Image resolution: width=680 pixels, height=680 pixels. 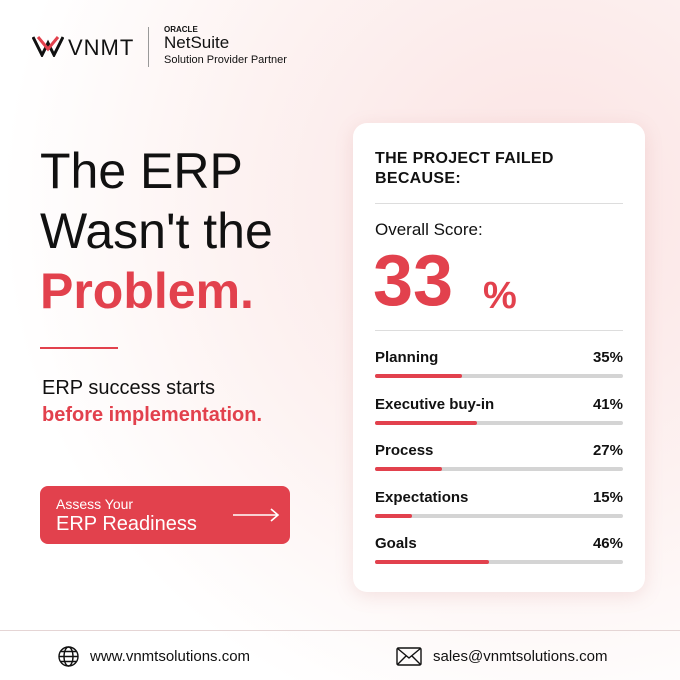 What do you see at coordinates (409, 656) in the screenshot?
I see `mail-icon` at bounding box center [409, 656].